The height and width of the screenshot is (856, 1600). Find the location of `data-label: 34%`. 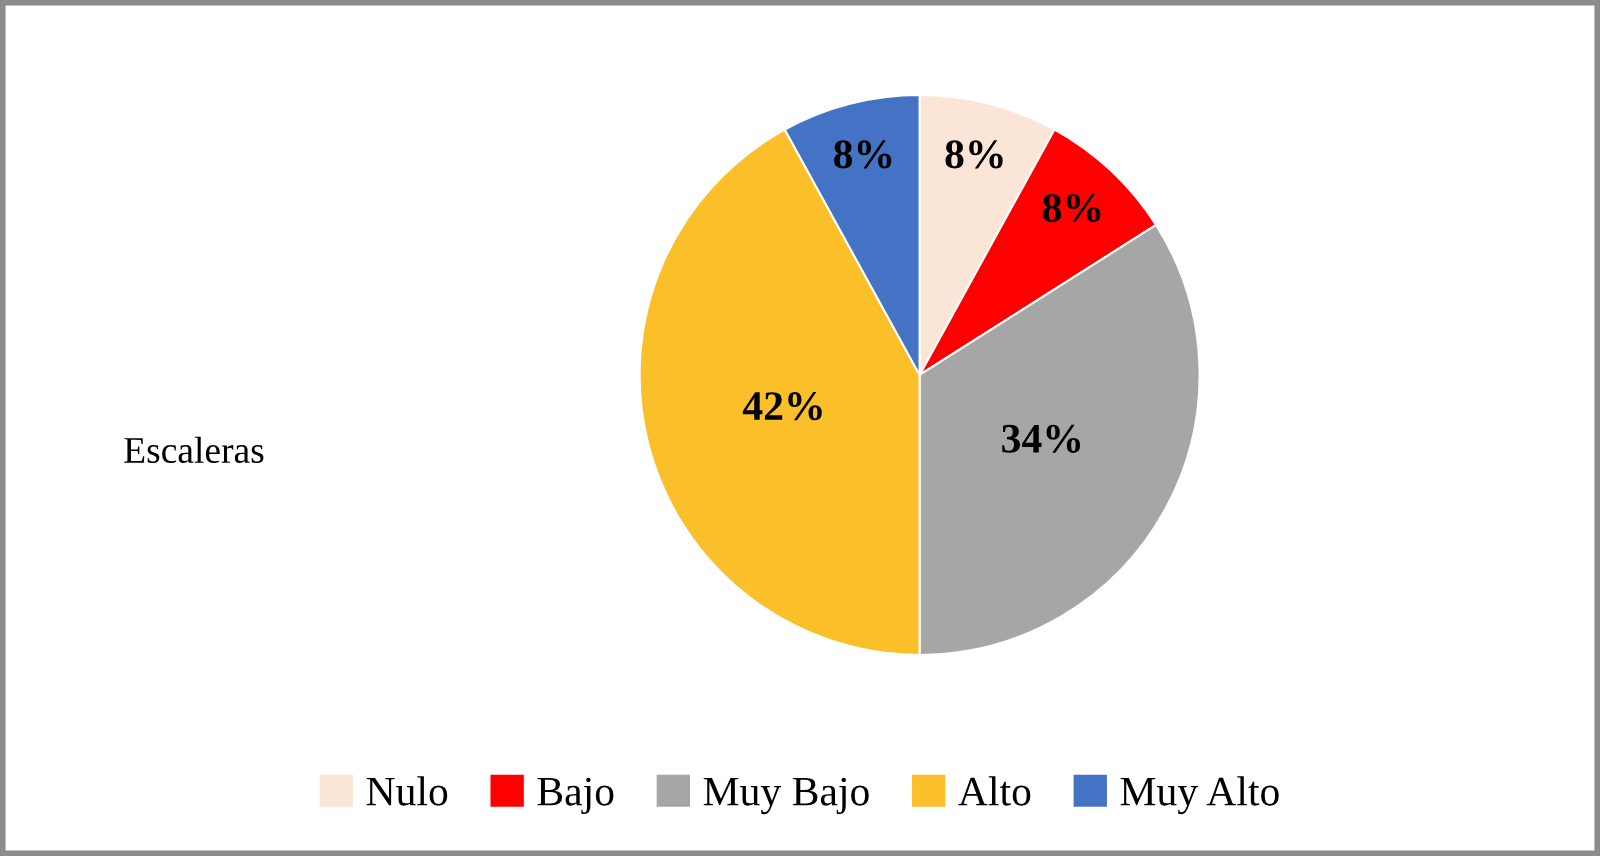

data-label: 34% is located at coordinates (1041, 438).